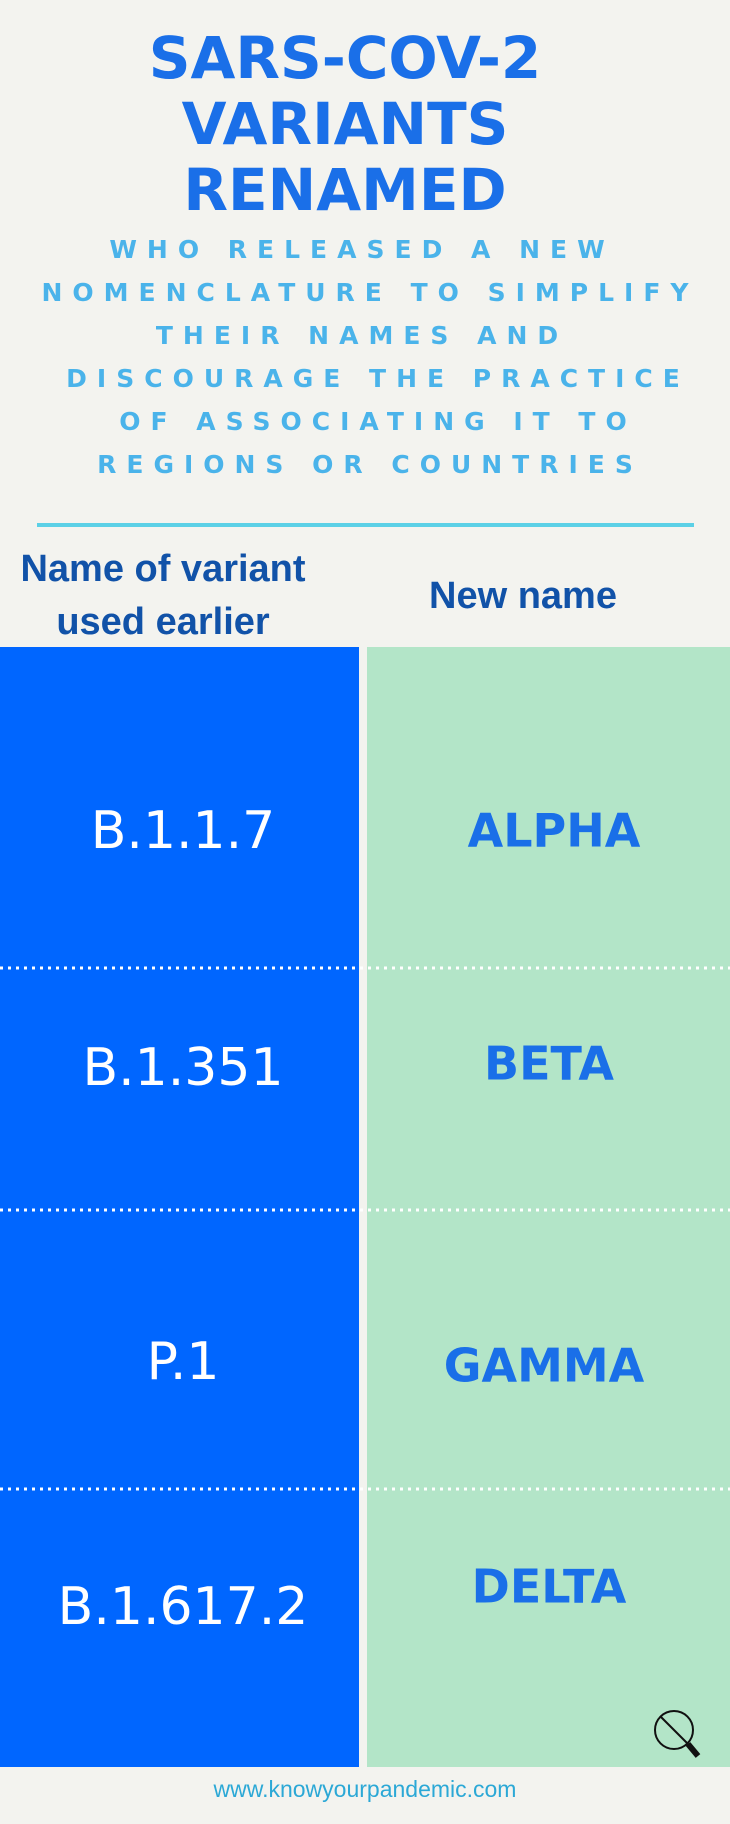 The width and height of the screenshot is (730, 1824). What do you see at coordinates (377, 421) in the screenshot?
I see `subtitle-line: OF ASSOCIATING IT TO` at bounding box center [377, 421].